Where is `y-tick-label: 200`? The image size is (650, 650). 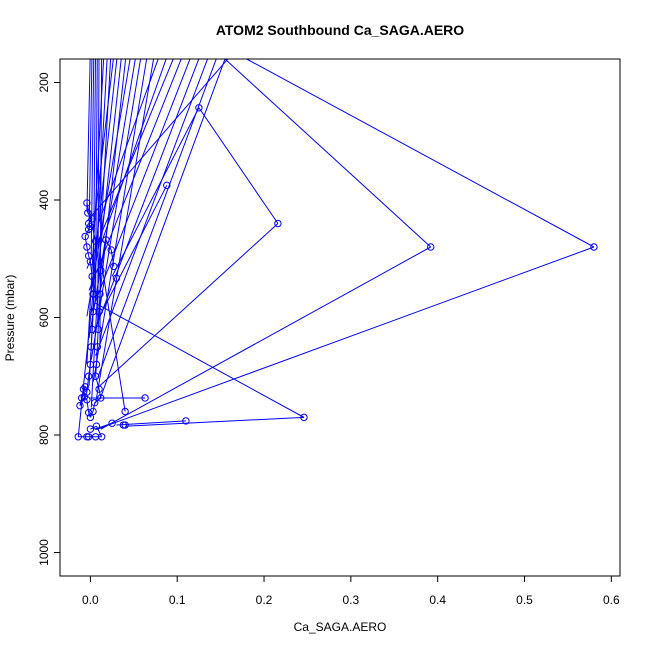
y-tick-label: 200 is located at coordinates (44, 82).